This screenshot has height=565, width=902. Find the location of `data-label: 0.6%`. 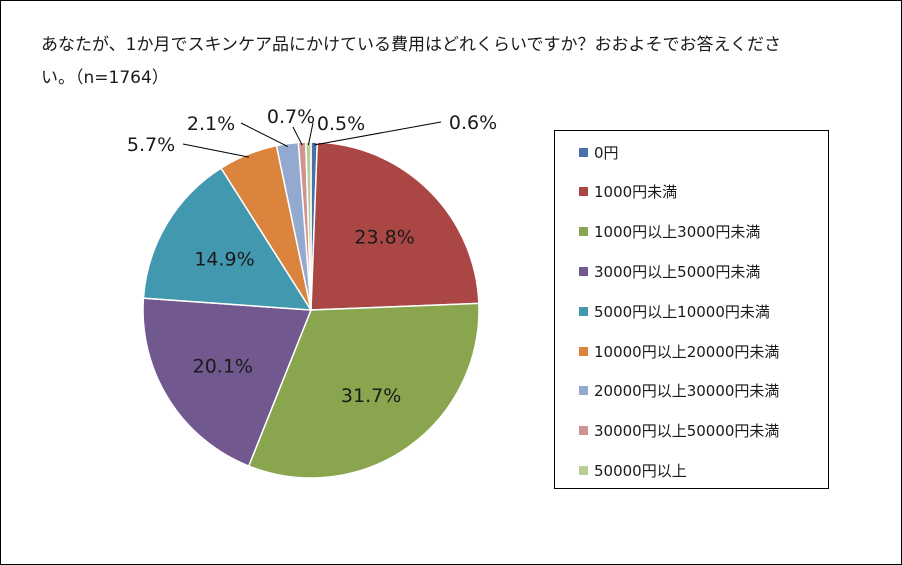

data-label: 0.6% is located at coordinates (473, 123).